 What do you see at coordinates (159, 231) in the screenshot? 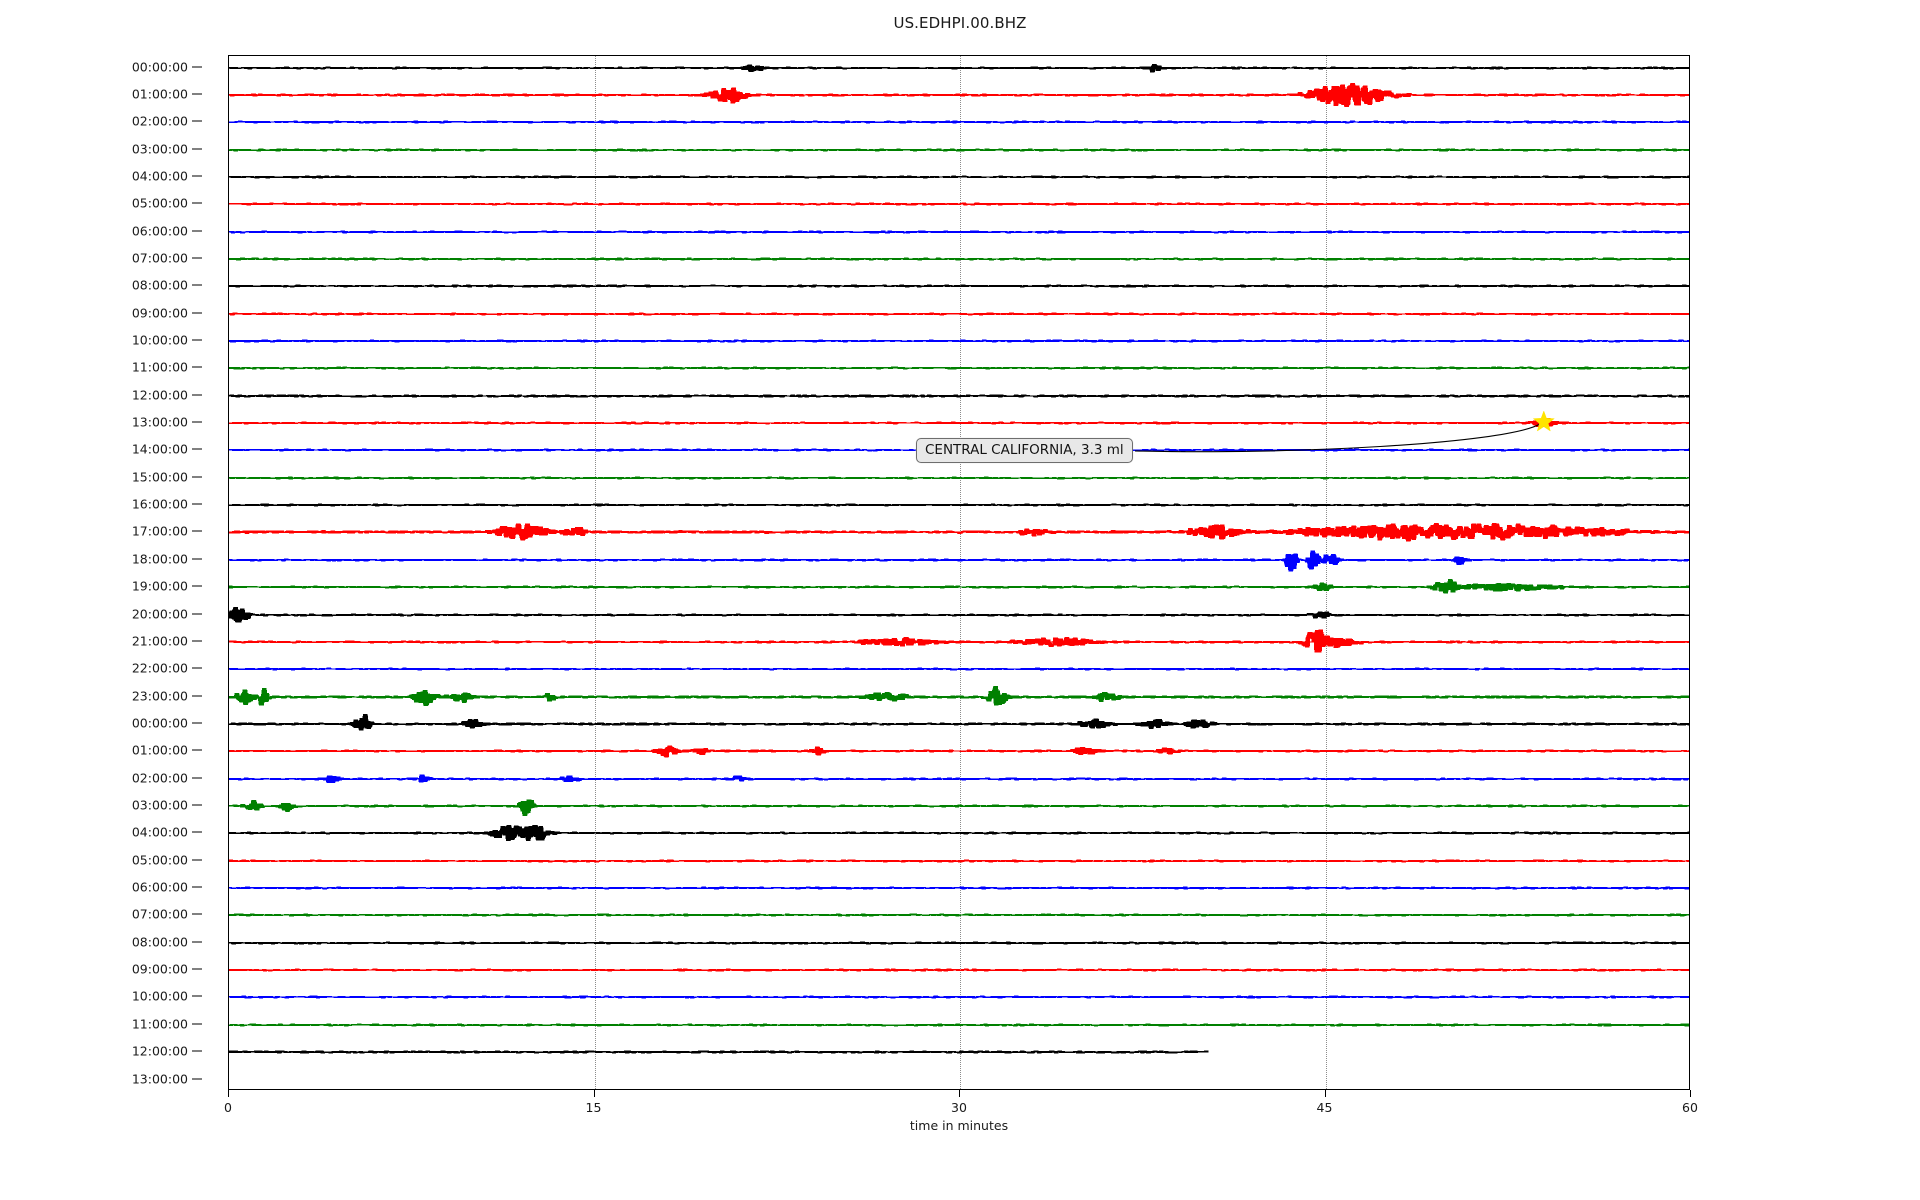
I see `y-tick-label: 06:00:00` at bounding box center [159, 231].